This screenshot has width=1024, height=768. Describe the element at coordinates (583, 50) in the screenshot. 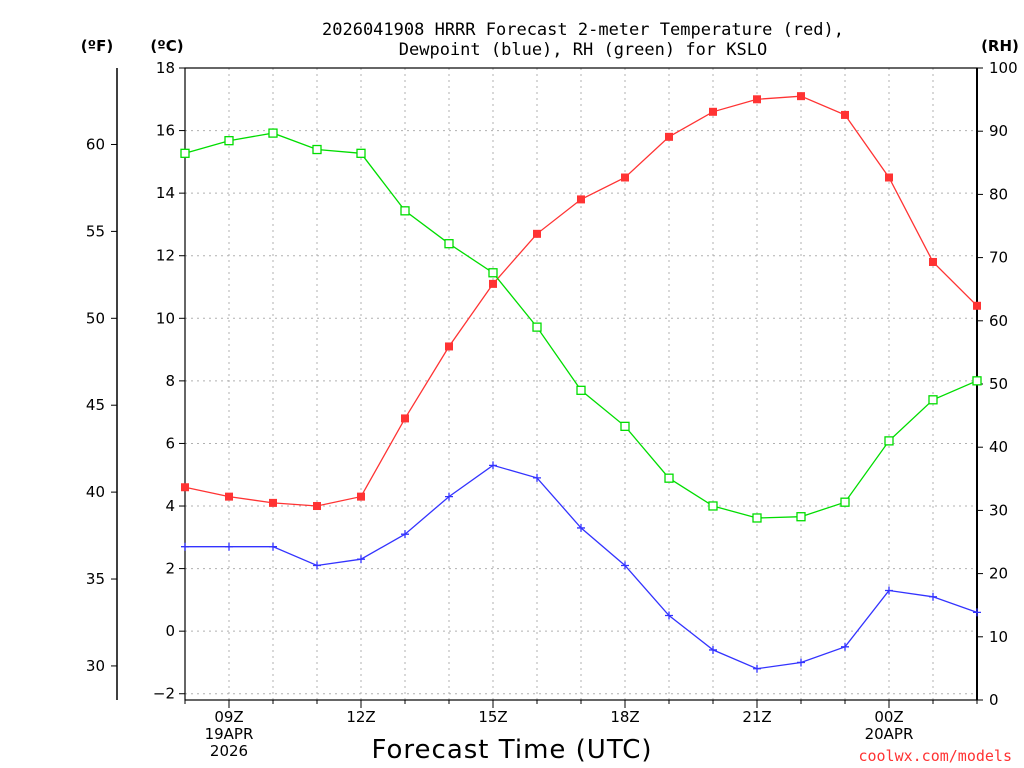

I see `chart-title-line-2: Dewpoint (blue), RH (green) for KSLO` at that location.